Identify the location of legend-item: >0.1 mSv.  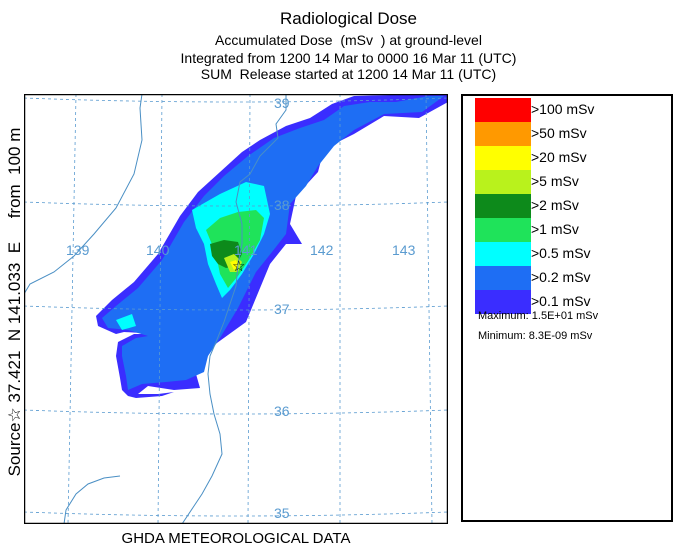
(570, 302).